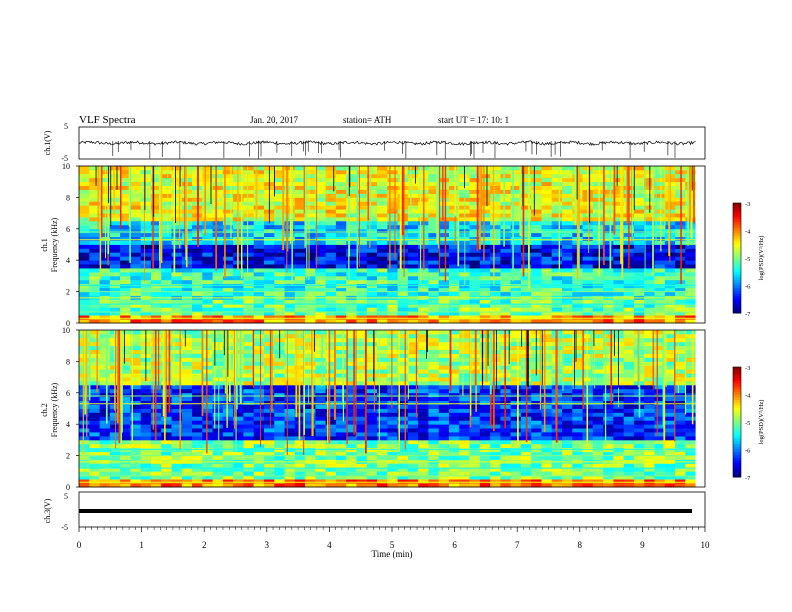  What do you see at coordinates (392, 143) in the screenshot?
I see `ch1-frame` at bounding box center [392, 143].